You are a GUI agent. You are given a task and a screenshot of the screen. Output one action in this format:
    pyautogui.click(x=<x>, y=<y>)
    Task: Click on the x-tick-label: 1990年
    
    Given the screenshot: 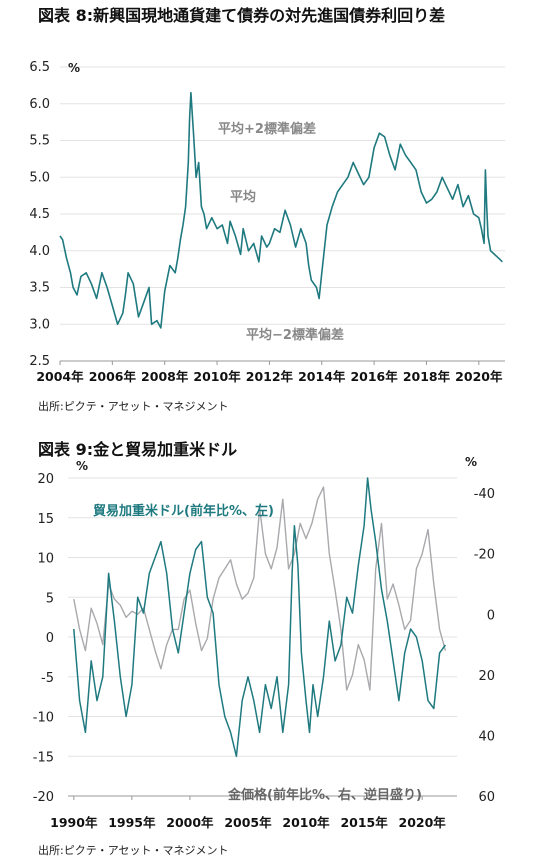 What is the action you would take?
    pyautogui.click(x=74, y=822)
    